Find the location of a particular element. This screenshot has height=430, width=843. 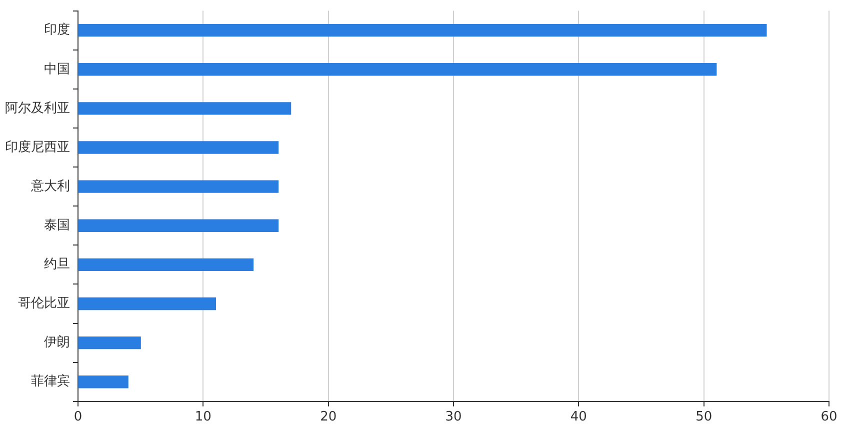

y-tick-label: 印度 is located at coordinates (57, 30).